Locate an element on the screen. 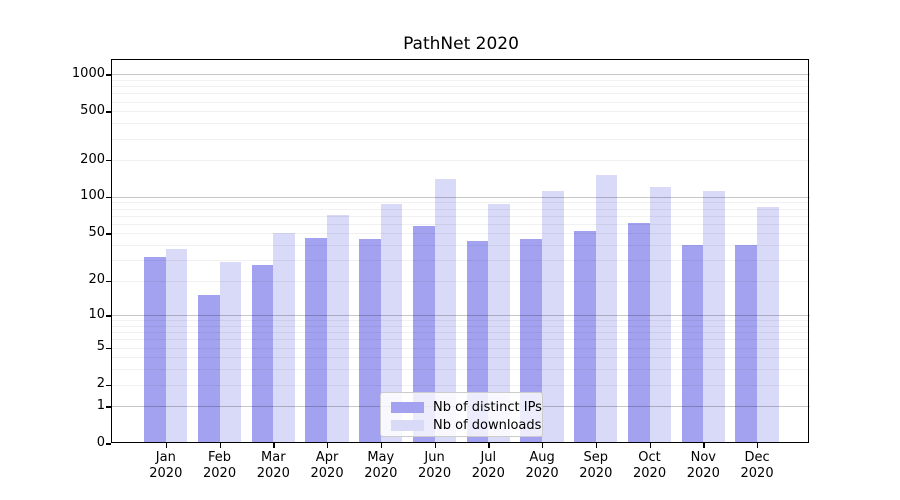 Image resolution: width=900 pixels, height=500 pixels. legend-entry-downloads: Nb of downloads is located at coordinates (466, 425).